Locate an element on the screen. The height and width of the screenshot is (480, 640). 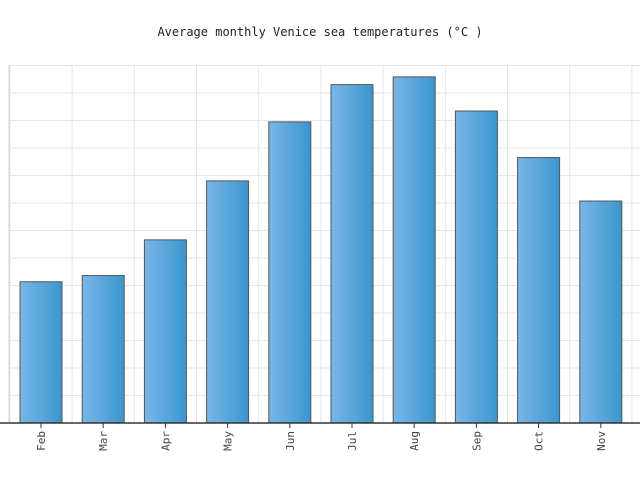
x-tick-label-sep: Sep is located at coordinates (476, 441).